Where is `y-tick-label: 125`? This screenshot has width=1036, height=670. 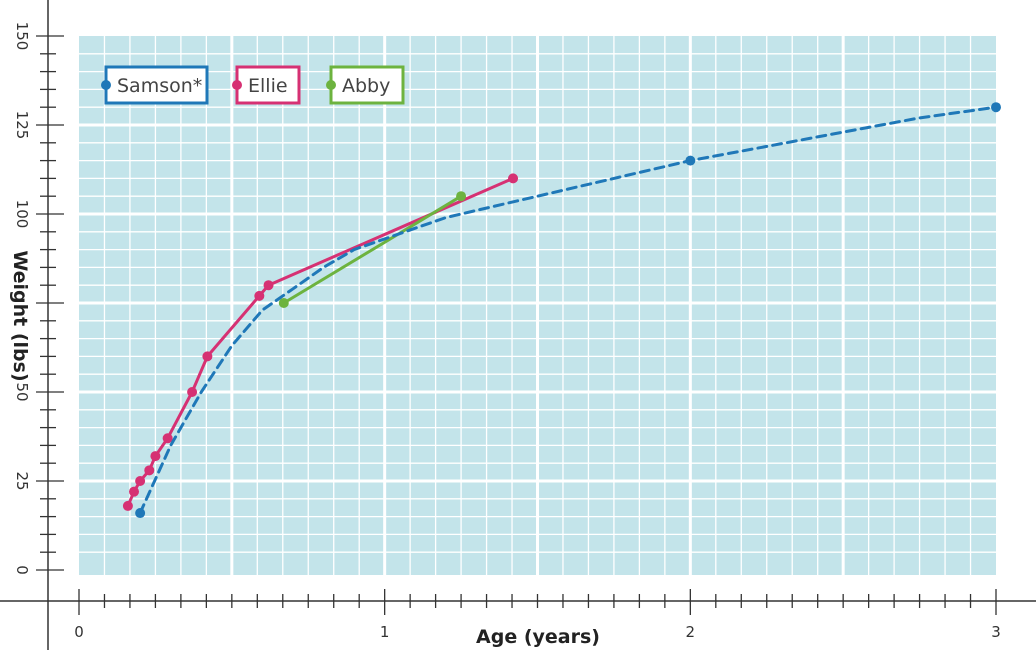
y-tick-label: 125 is located at coordinates (22, 125).